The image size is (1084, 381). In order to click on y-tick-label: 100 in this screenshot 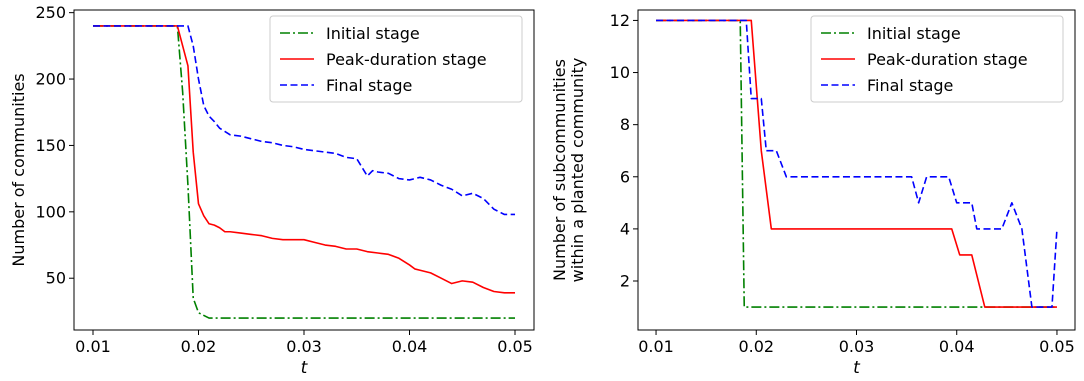, I will do `click(50, 211)`.